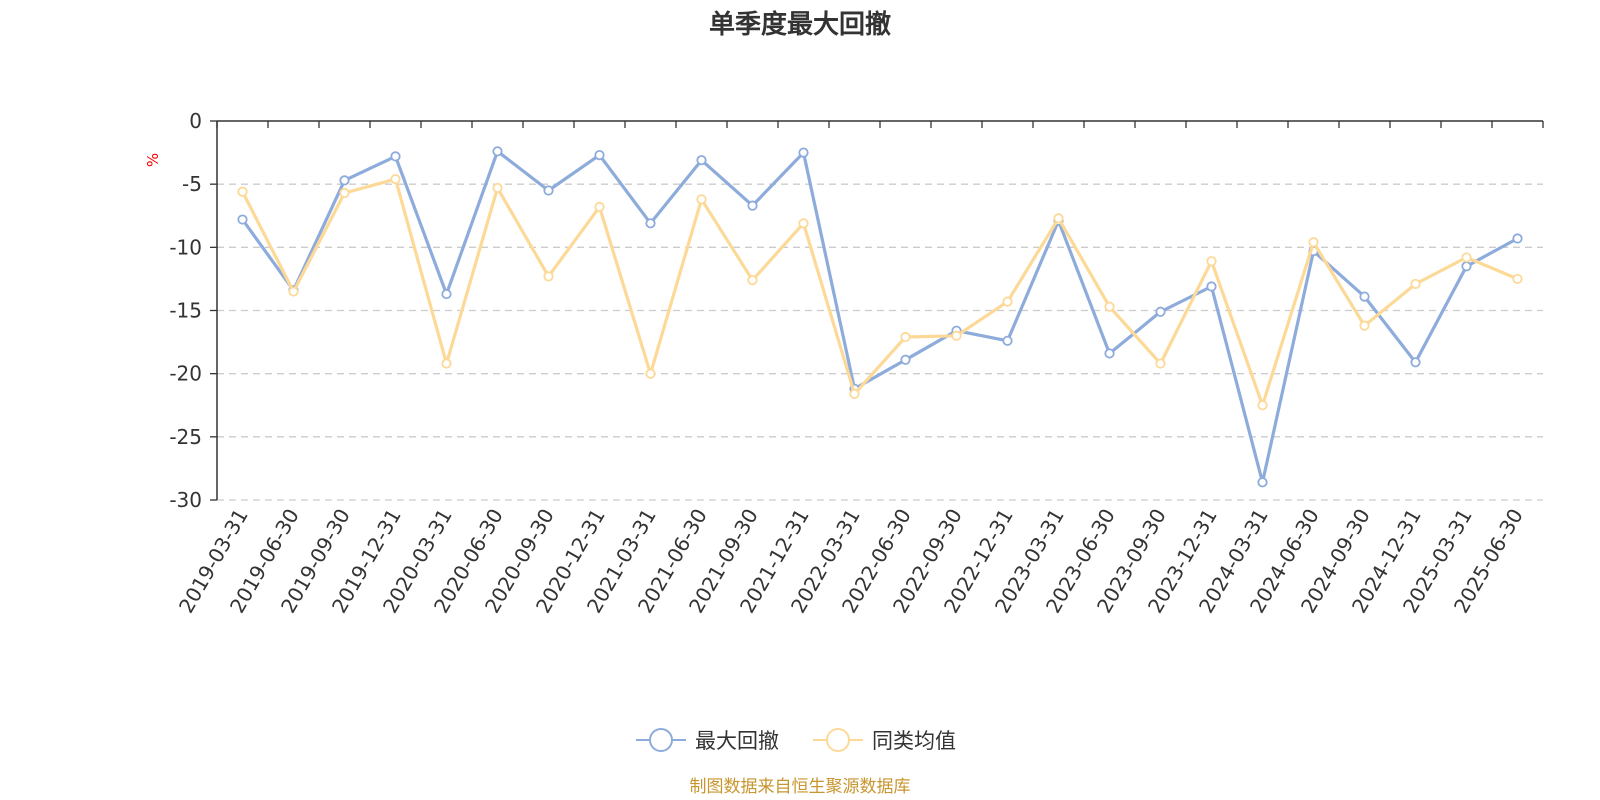 This screenshot has width=1600, height=800. Describe the element at coordinates (914, 741) in the screenshot. I see `legend-label: 同类均值` at that location.